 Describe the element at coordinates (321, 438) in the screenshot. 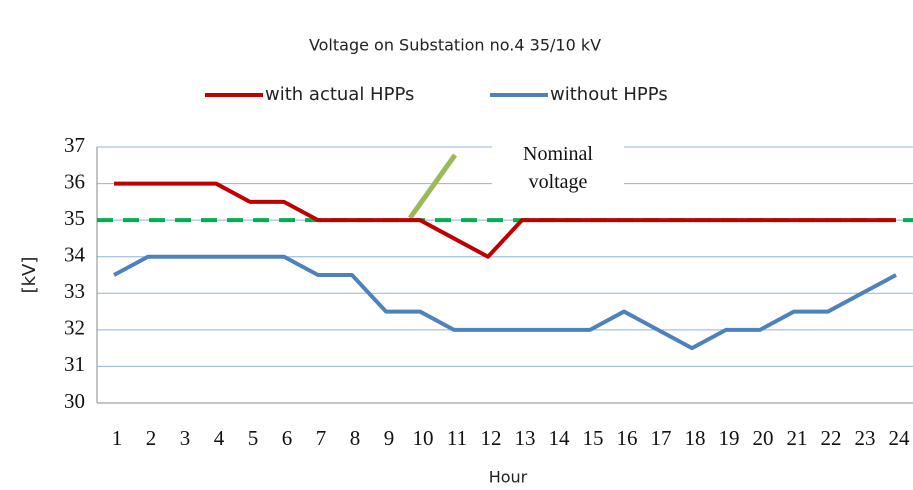

I see `x-tick-label: 7` at that location.